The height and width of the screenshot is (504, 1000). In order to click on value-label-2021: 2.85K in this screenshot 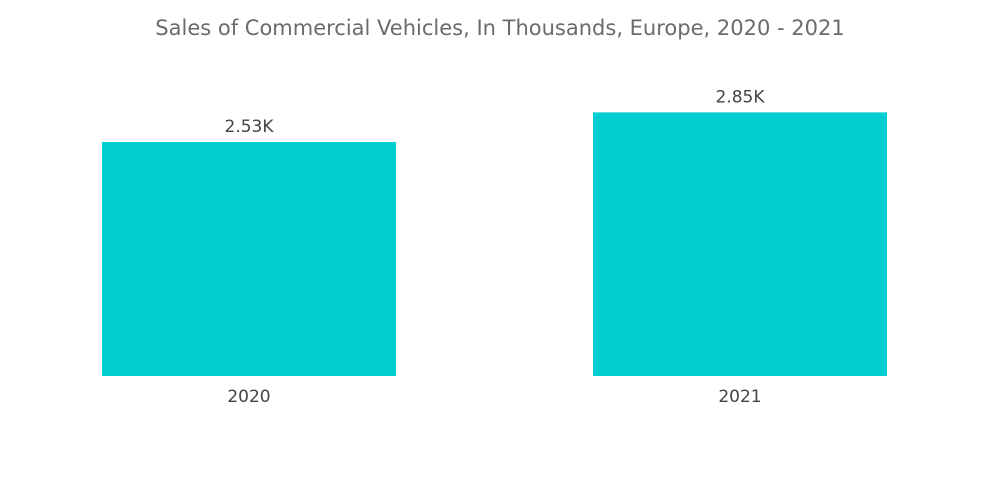, I will do `click(741, 97)`.